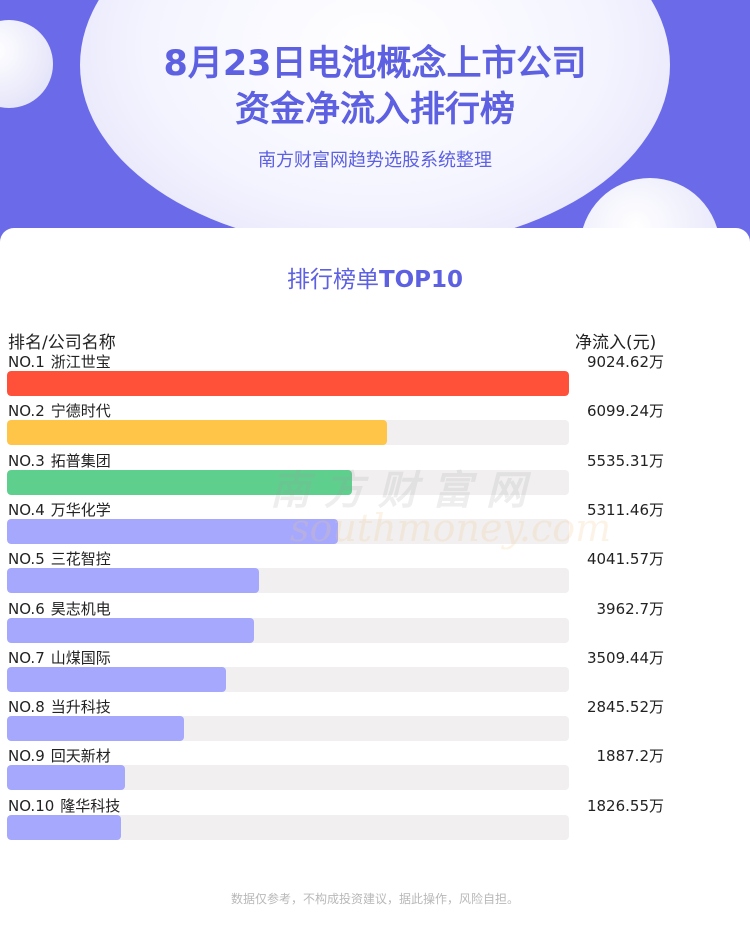  Describe the element at coordinates (625, 509) in the screenshot. I see `inflow-value: 5311.46万` at that location.